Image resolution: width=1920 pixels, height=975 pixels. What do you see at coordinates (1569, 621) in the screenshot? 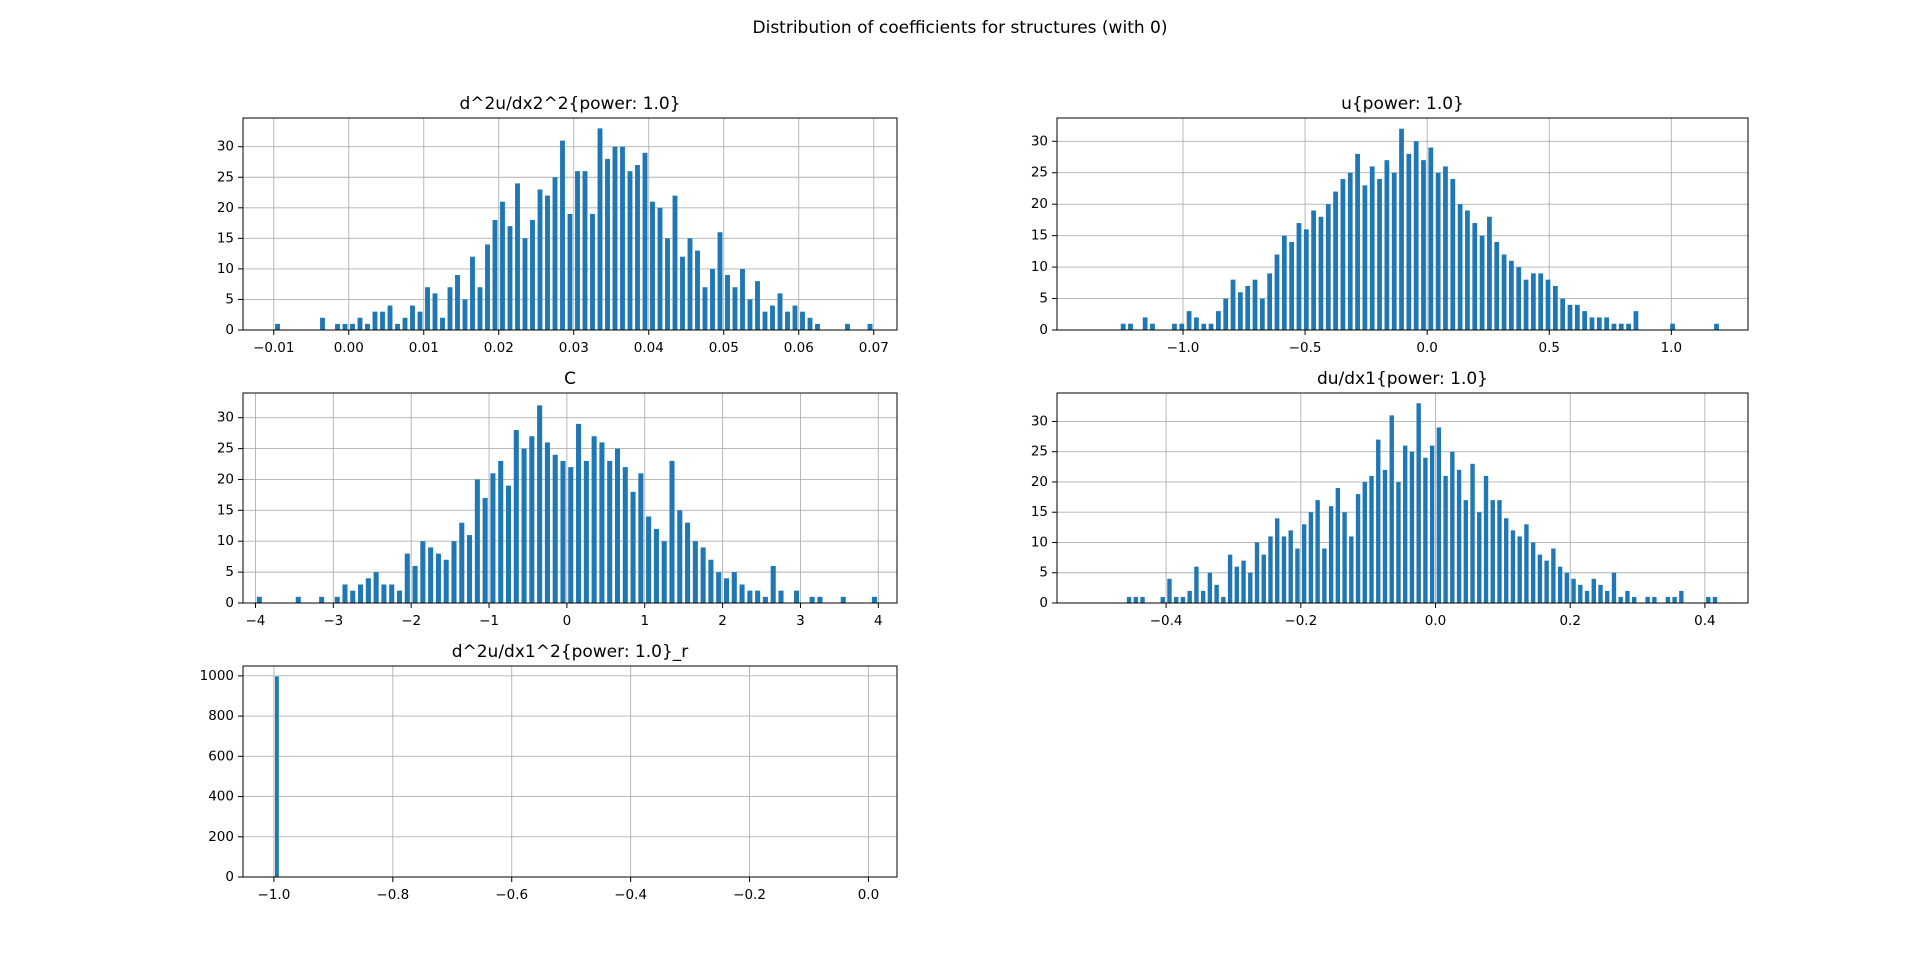
I see `x-tick-label: 0.2` at bounding box center [1569, 621].